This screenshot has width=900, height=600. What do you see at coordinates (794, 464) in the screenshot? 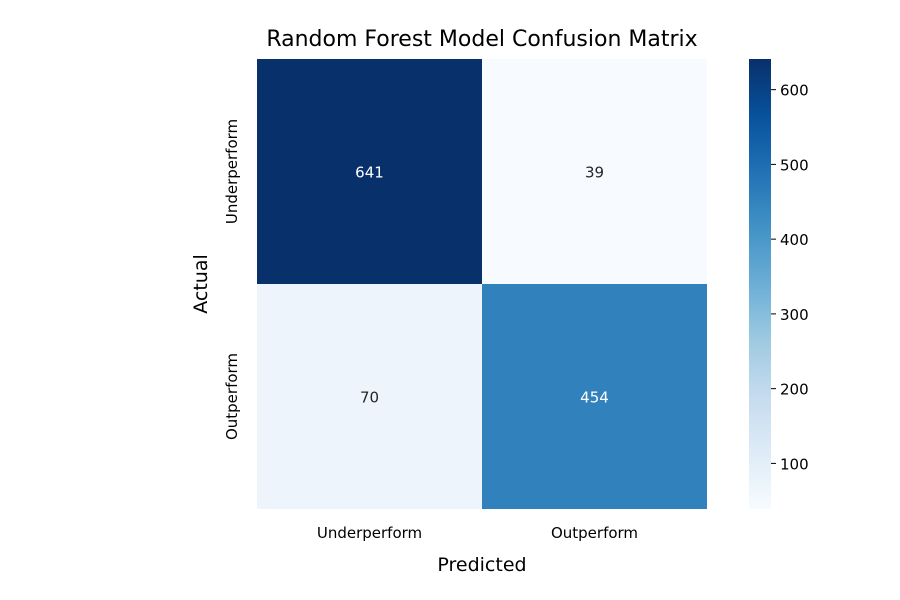
I see `colorbar-tick-label-0: 100` at bounding box center [794, 464].